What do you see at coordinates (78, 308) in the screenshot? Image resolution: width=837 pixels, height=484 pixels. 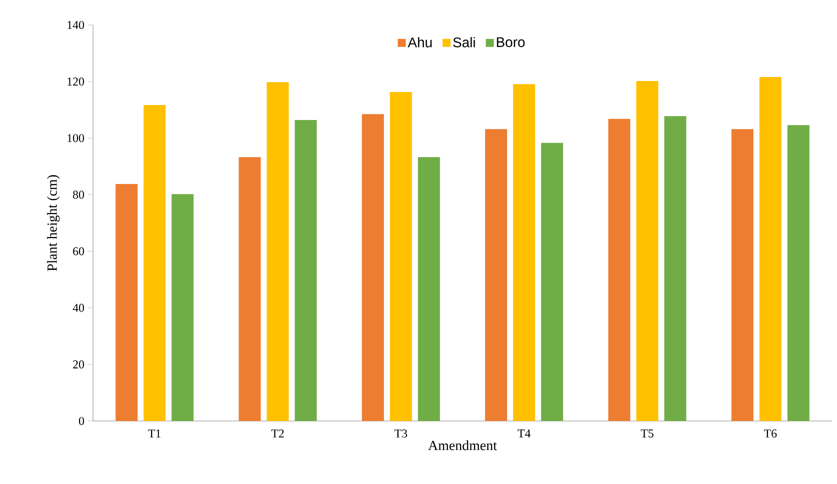 I see `y-tick-label: 40` at bounding box center [78, 308].